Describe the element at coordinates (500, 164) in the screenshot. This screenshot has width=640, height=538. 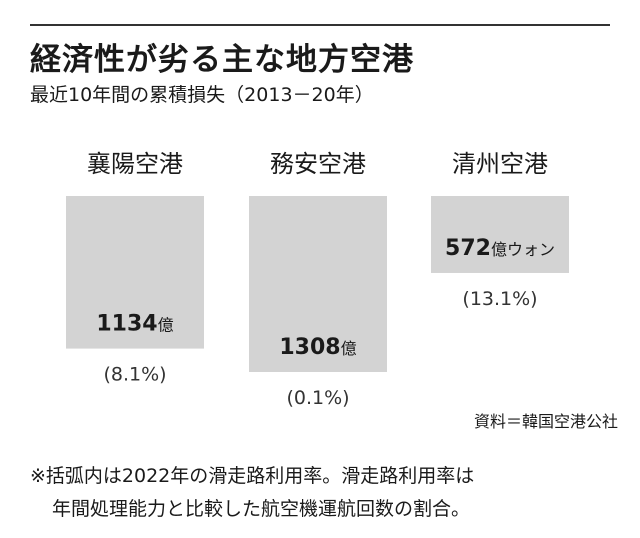
I see `category-label: 清州空港` at that location.